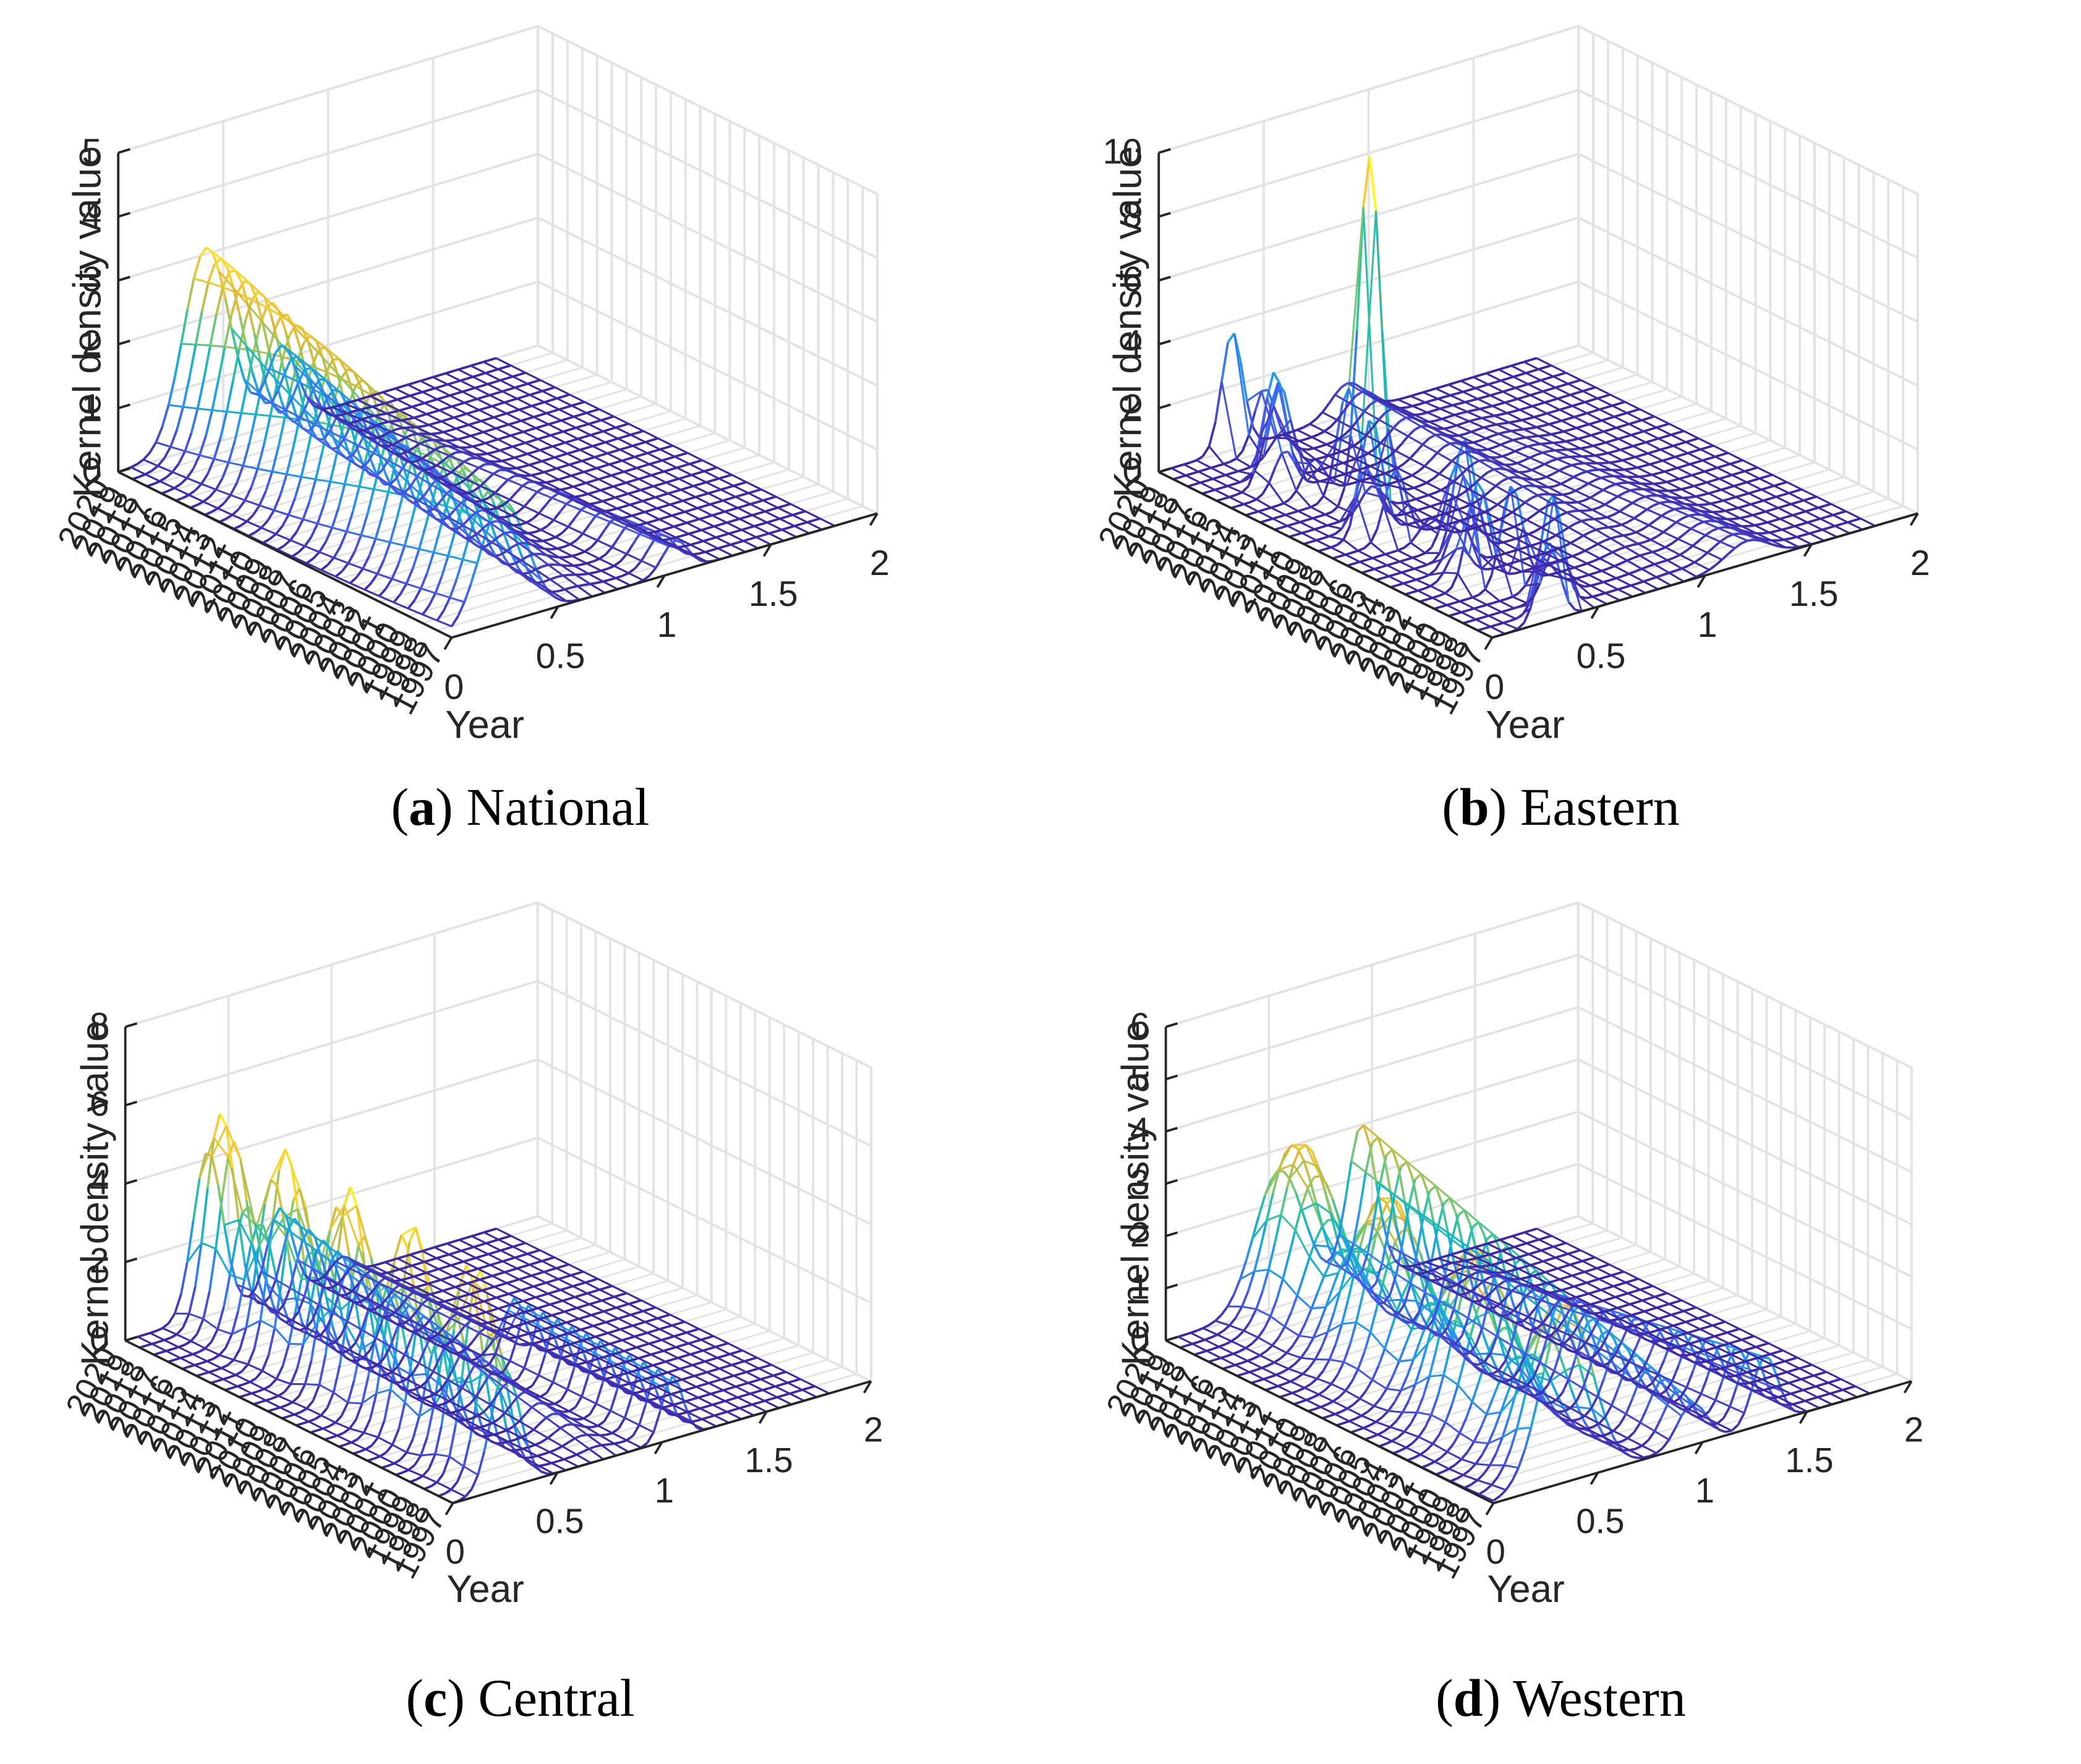 The width and height of the screenshot is (2081, 1764). Describe the element at coordinates (1164, 279) in the screenshot. I see `z-tick` at that location.